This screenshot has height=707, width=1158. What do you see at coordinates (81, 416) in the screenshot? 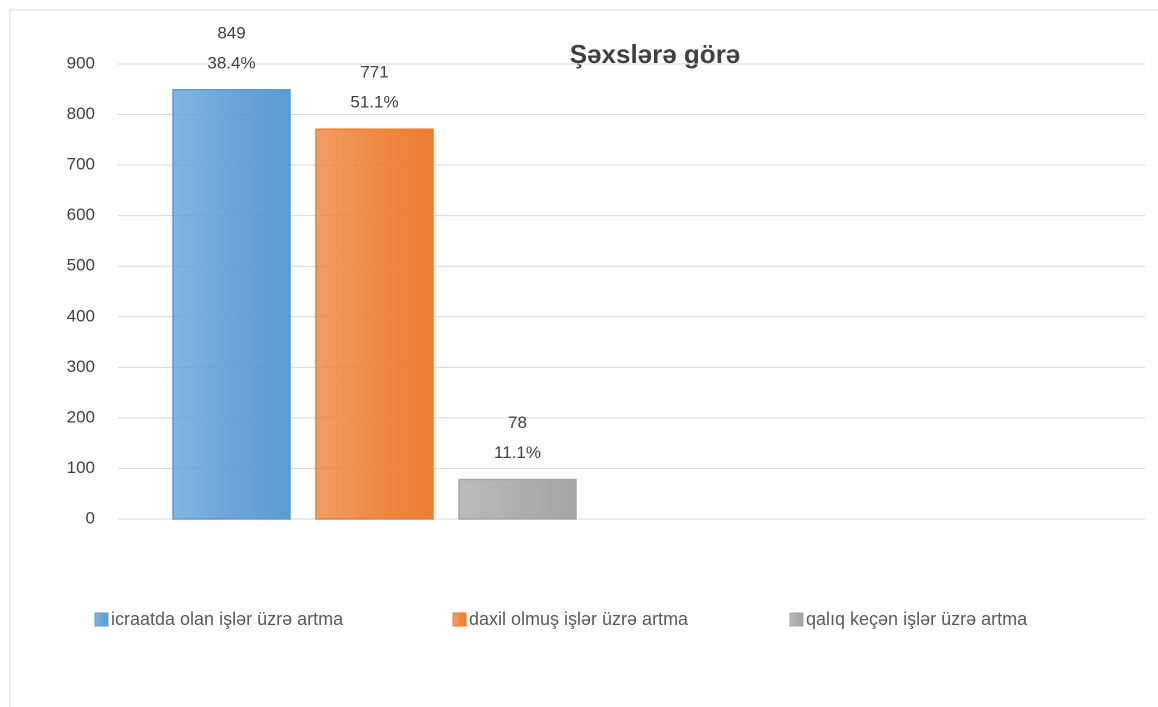
I see `y-tick-label: 200` at bounding box center [81, 416].